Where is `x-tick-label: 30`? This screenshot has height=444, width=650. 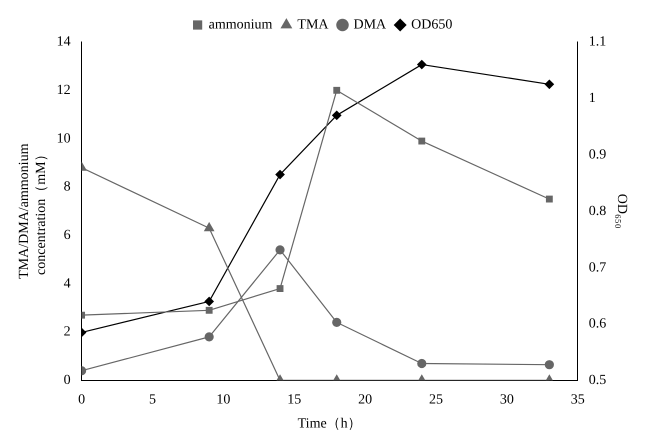
x-tick-label: 30 is located at coordinates (507, 400).